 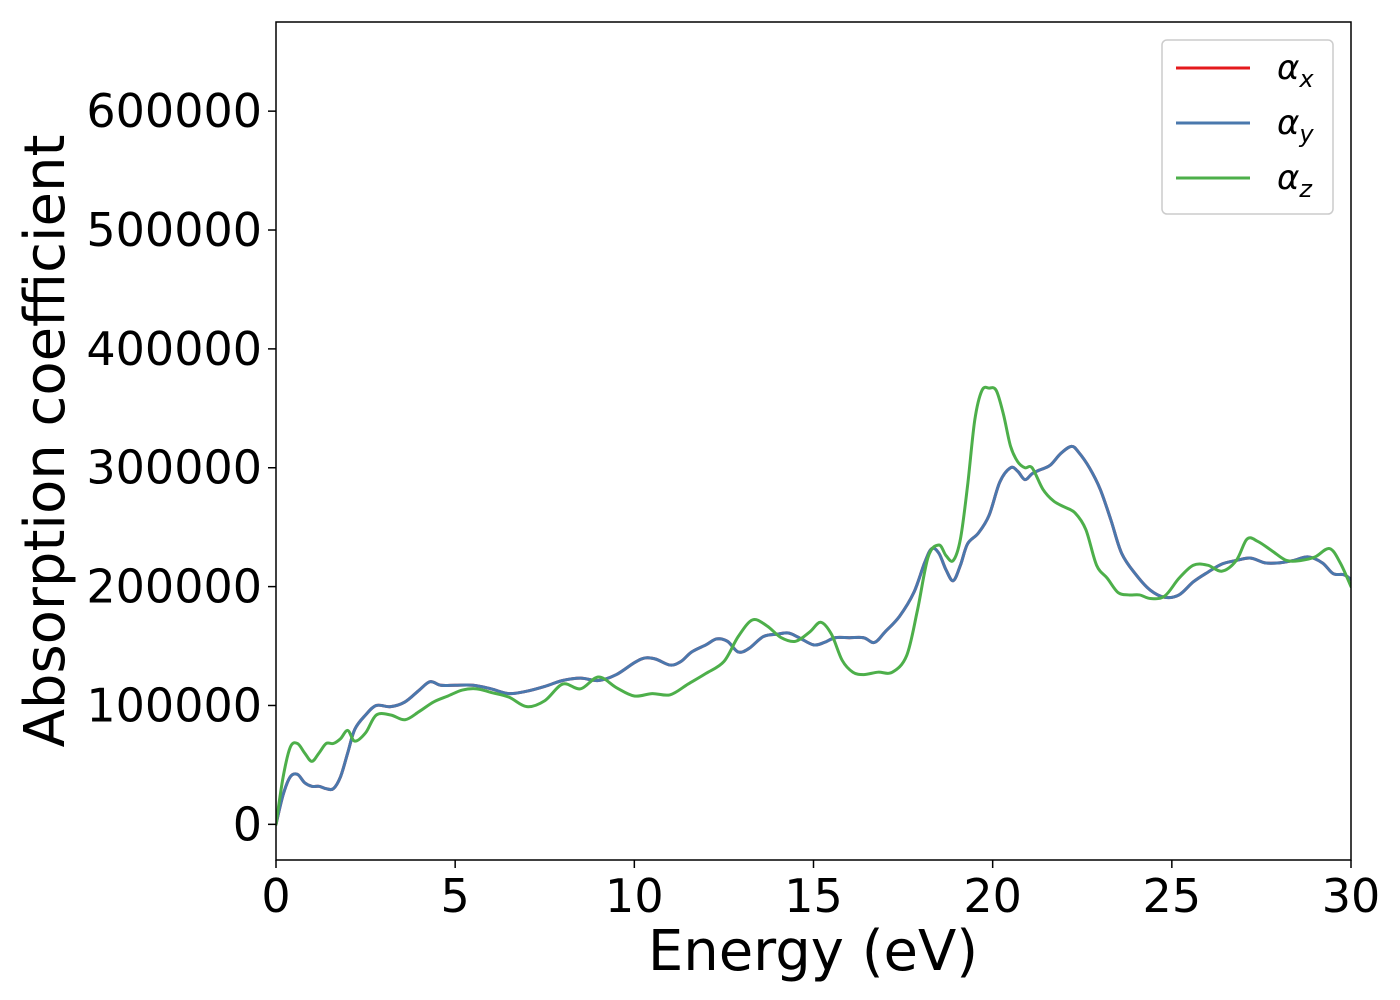 I want to click on x-tick-label: 5, so click(x=455, y=896).